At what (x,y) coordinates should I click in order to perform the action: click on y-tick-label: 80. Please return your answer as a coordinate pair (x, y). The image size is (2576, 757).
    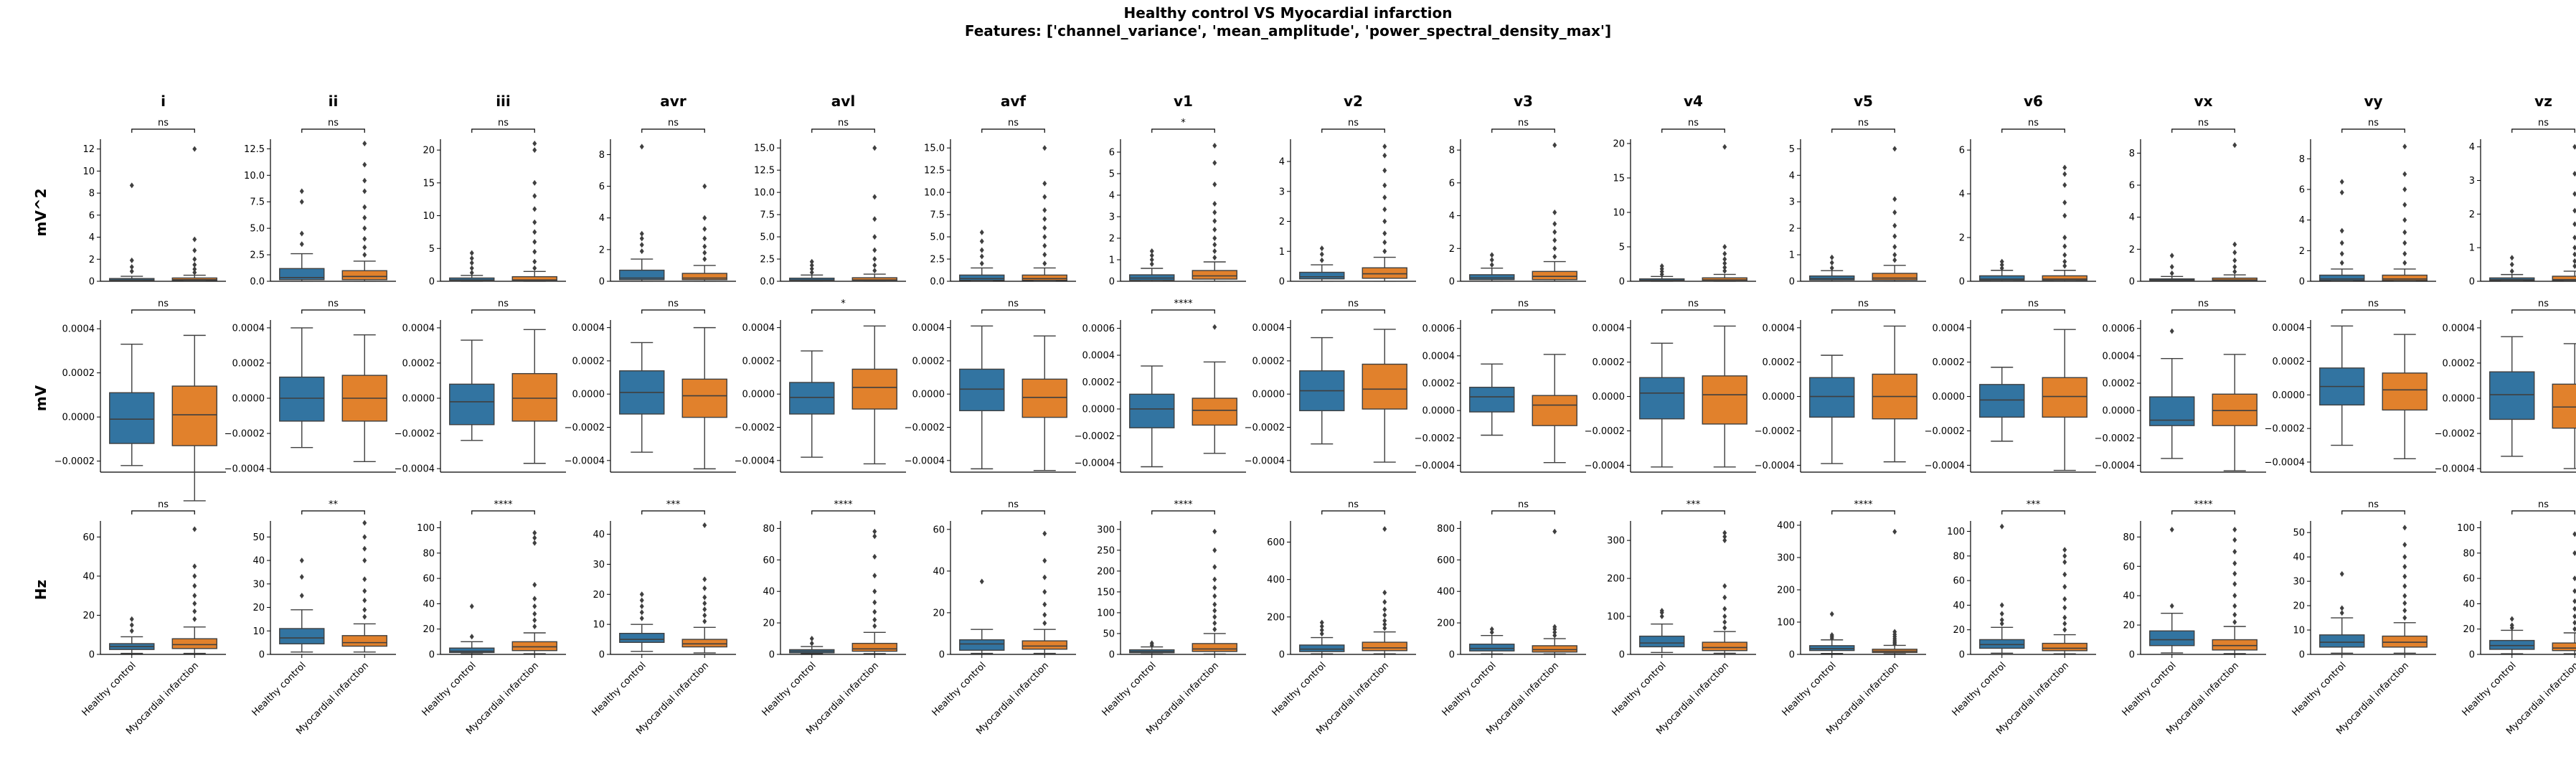
    Looking at the image, I should click on (429, 553).